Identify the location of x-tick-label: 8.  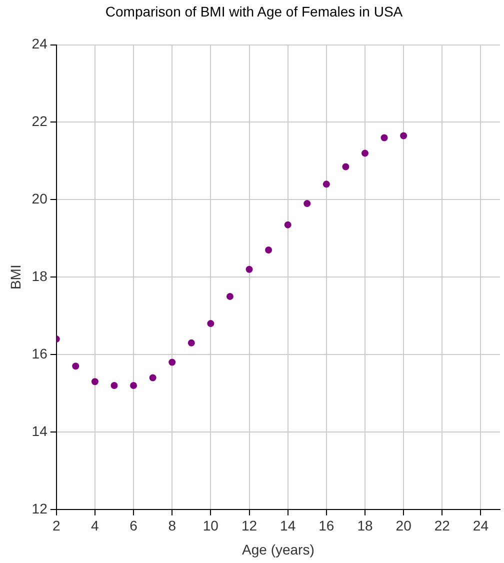
(172, 526).